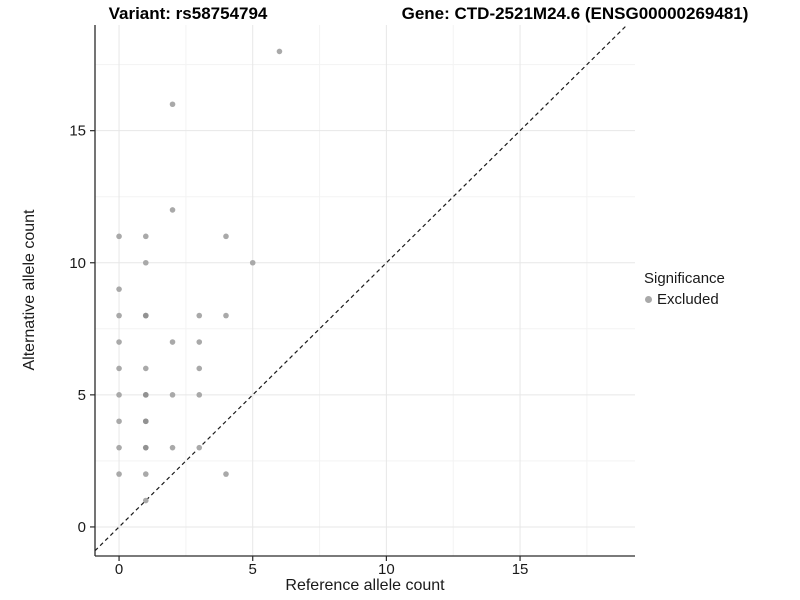  Describe the element at coordinates (188, 13) in the screenshot. I see `variant-title: Variant: rs58754794` at that location.